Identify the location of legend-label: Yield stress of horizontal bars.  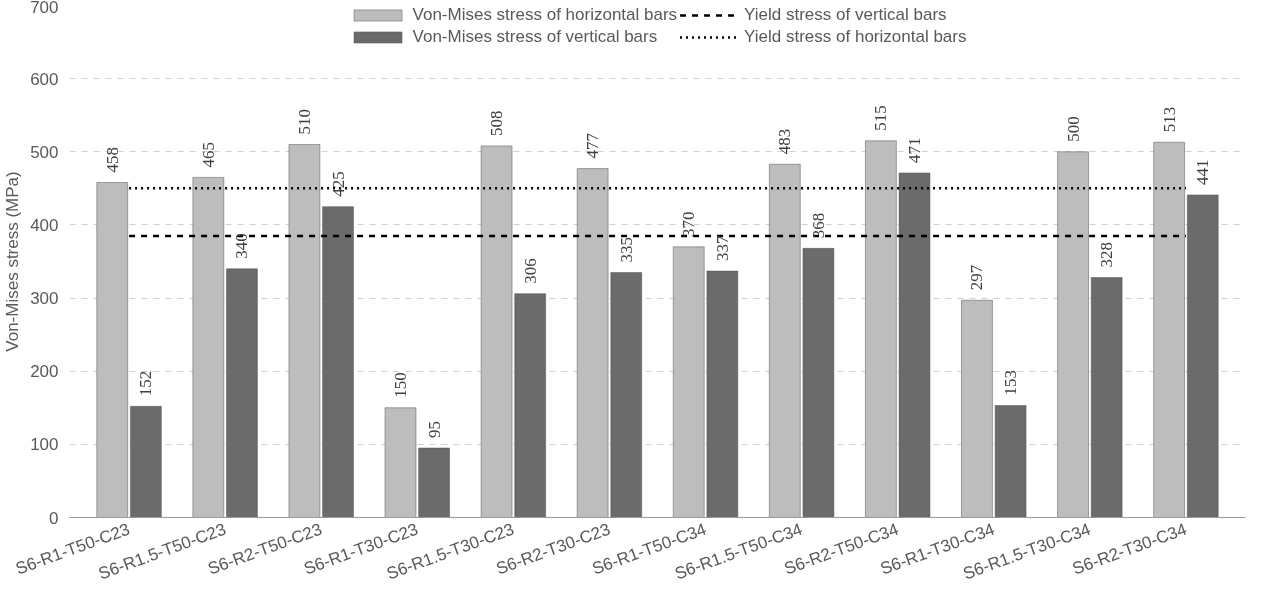
(855, 37).